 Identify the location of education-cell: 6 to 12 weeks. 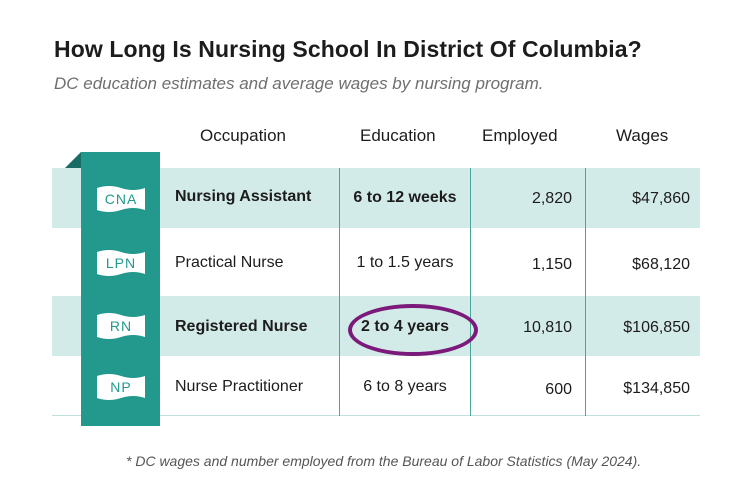
(405, 197).